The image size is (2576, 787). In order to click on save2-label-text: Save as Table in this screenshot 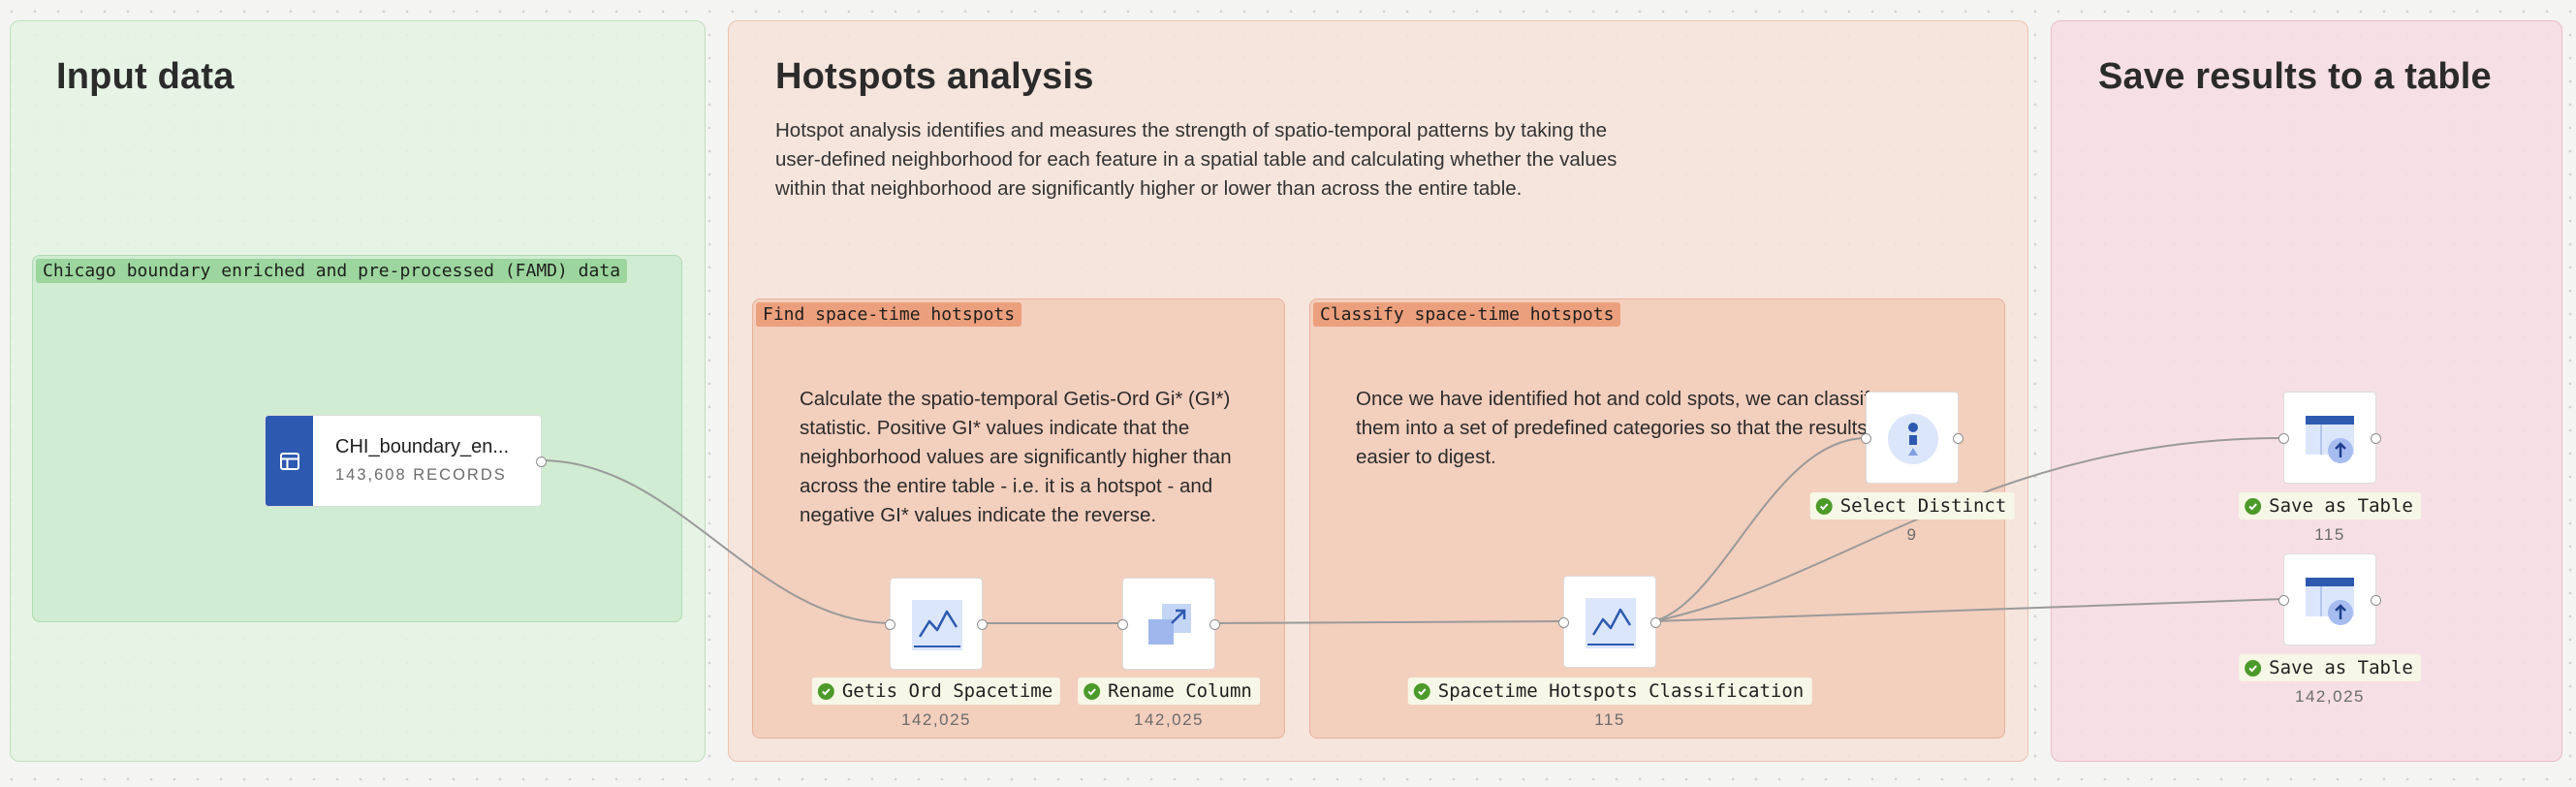, I will do `click(2341, 668)`.